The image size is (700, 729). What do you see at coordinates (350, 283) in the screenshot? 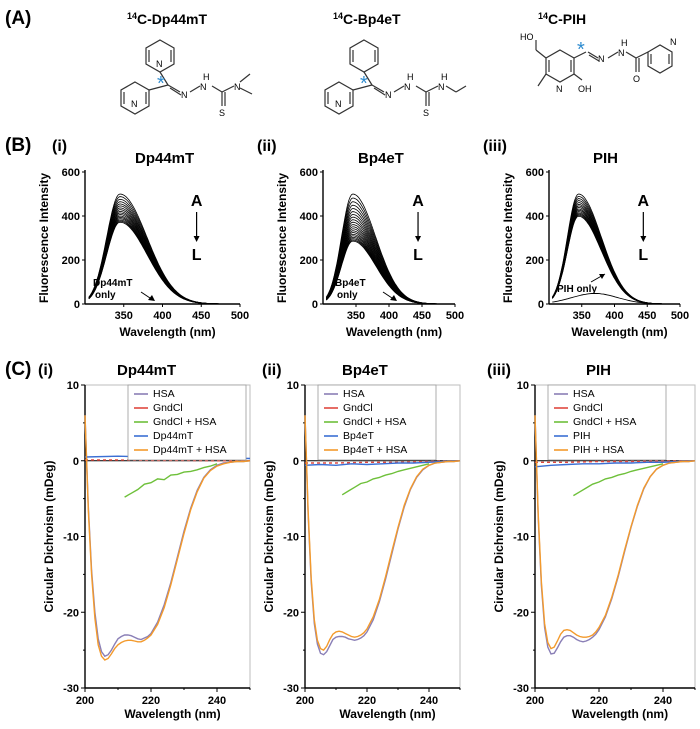
I see `drug-only-label: Bp4eT` at bounding box center [350, 283].